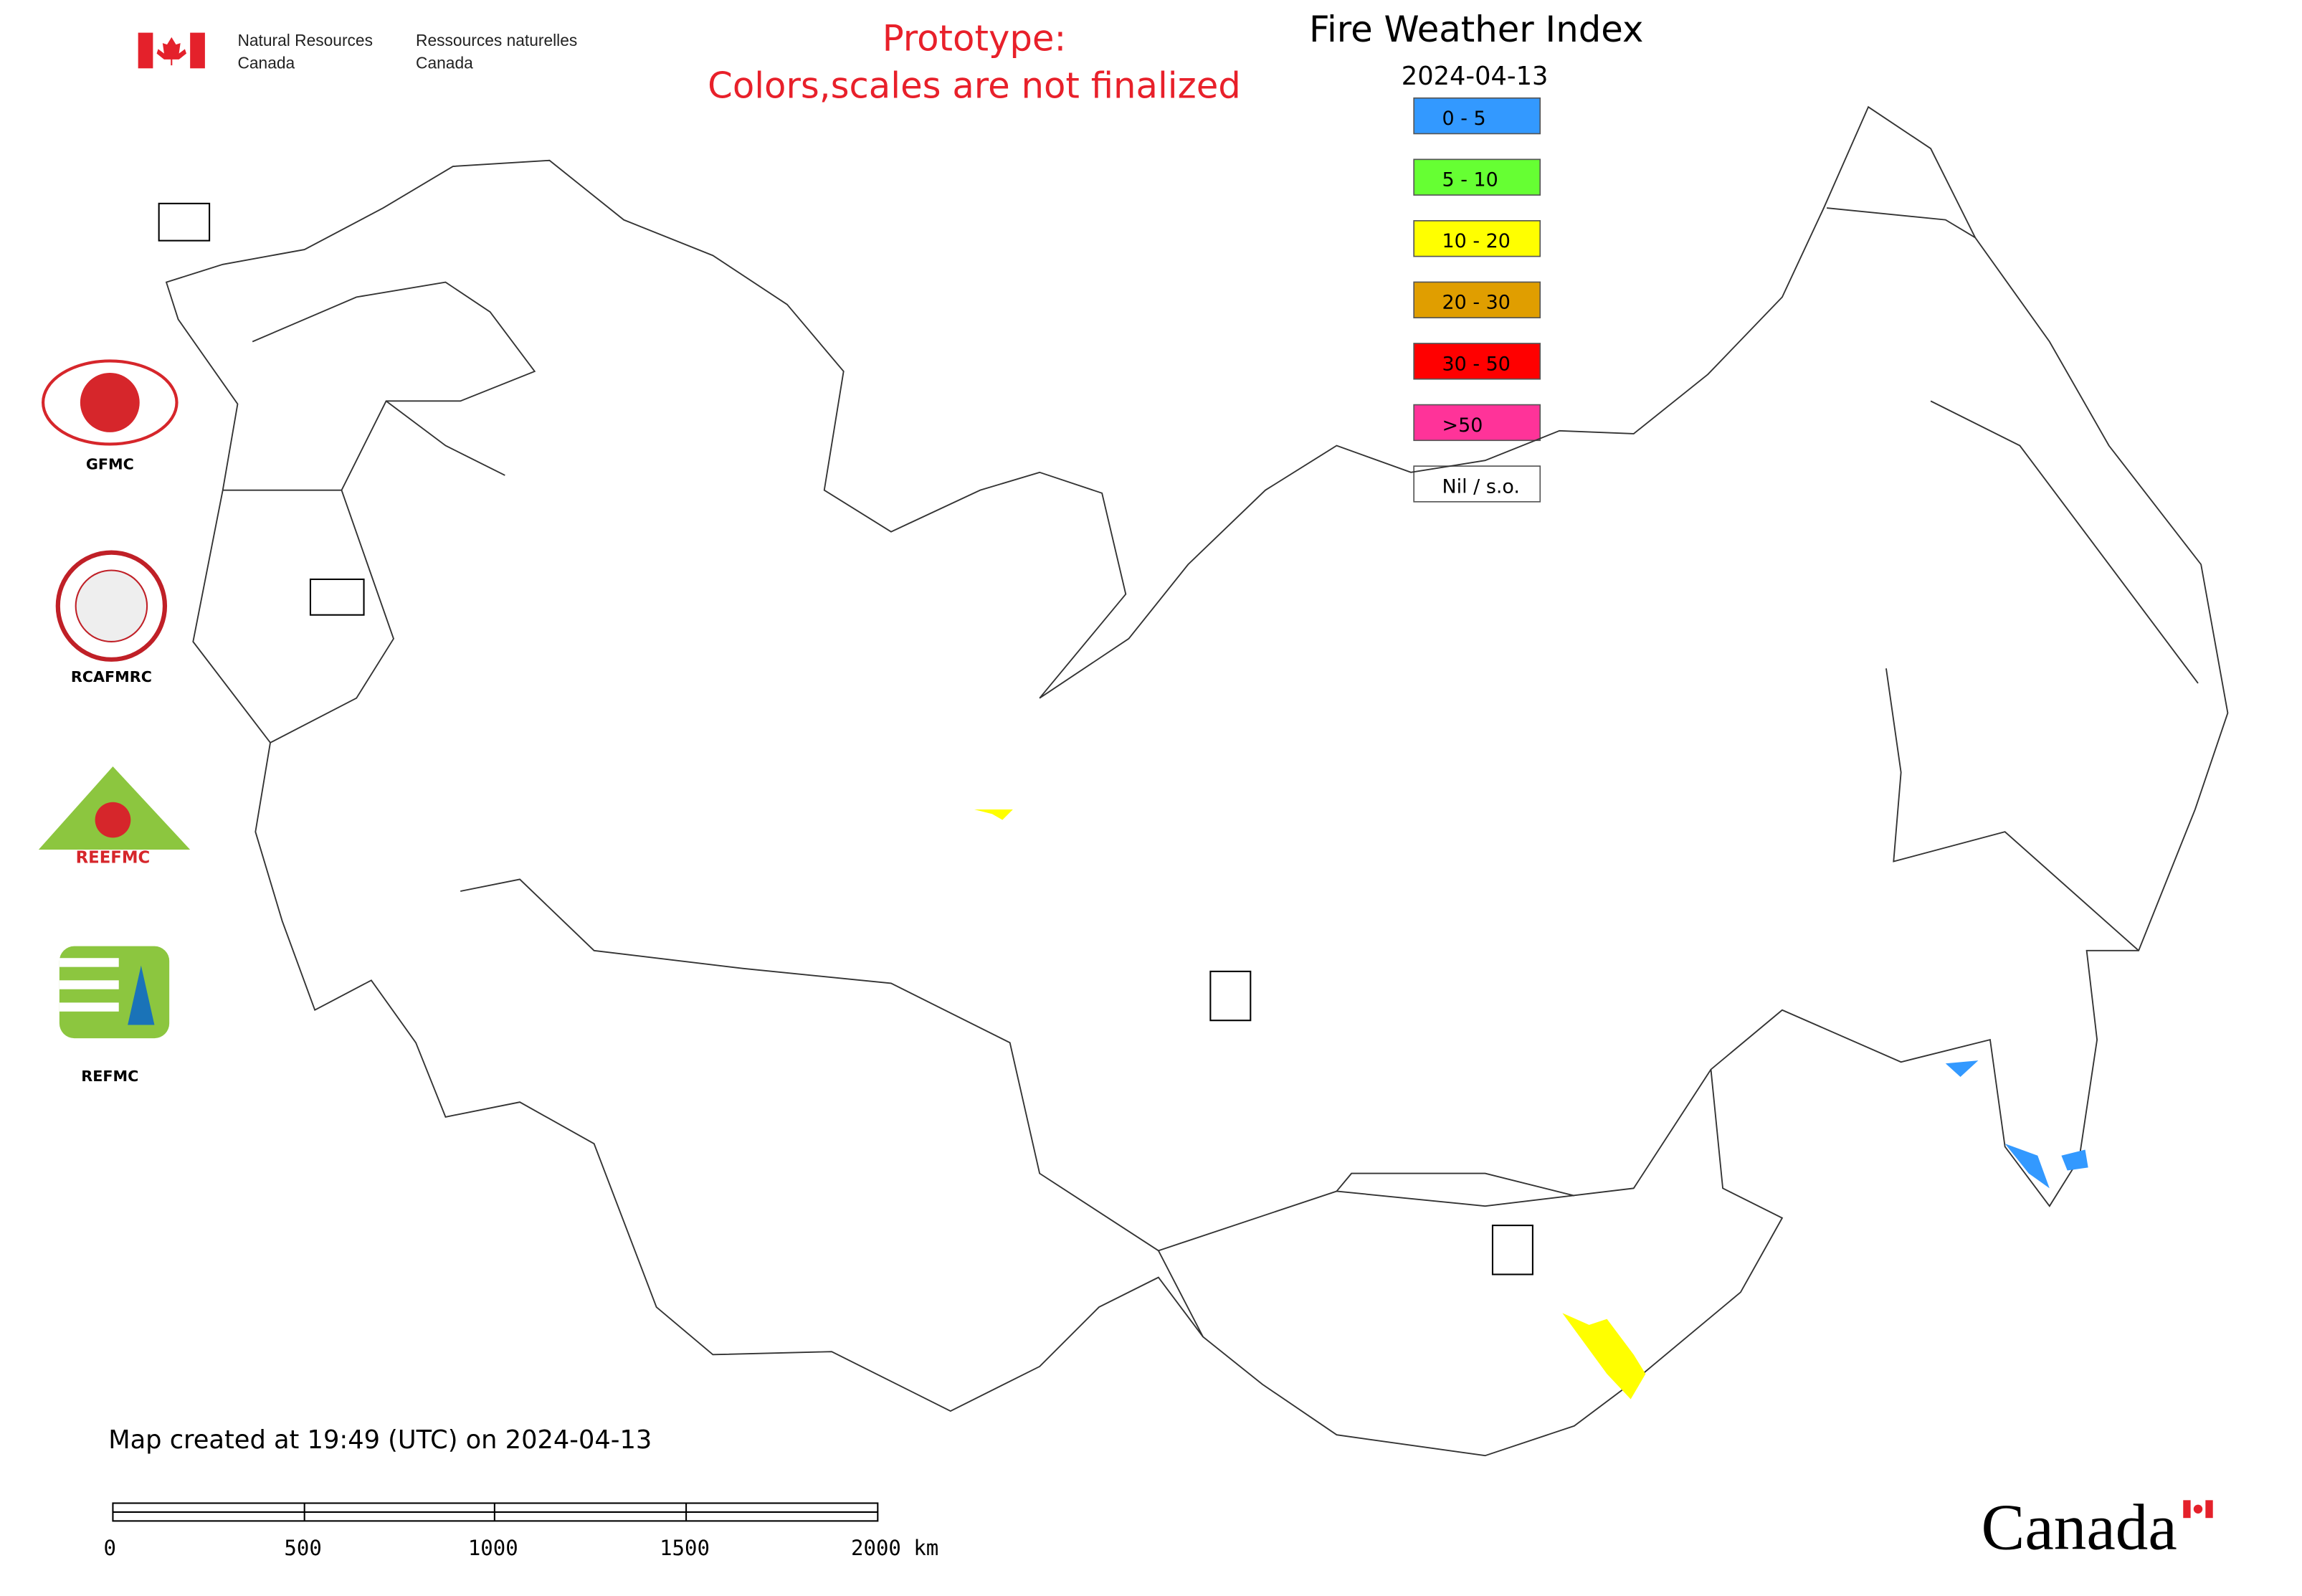 The height and width of the screenshot is (1596, 2302). What do you see at coordinates (445, 62) in the screenshot?
I see `dept-fr: Canada` at bounding box center [445, 62].